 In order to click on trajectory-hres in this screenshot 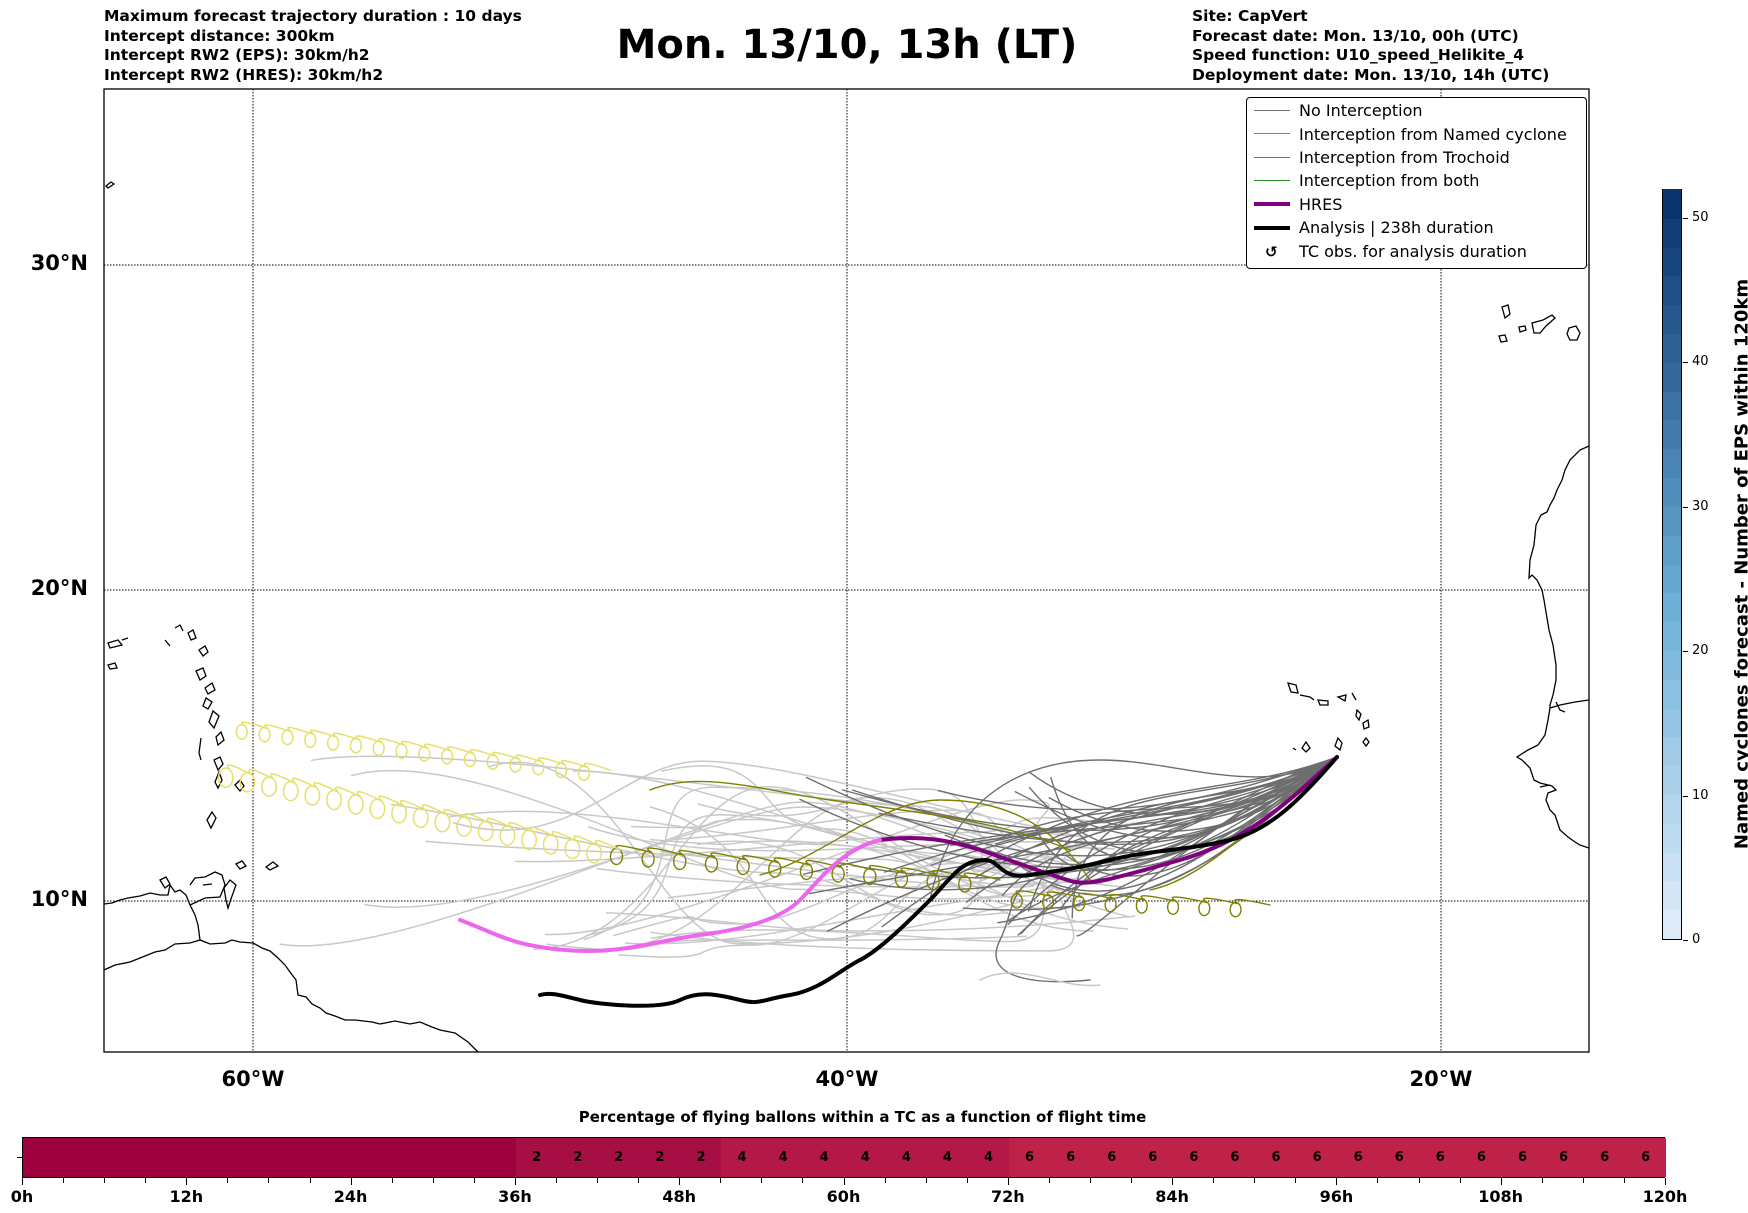, I will do `click(1108, 820)`.